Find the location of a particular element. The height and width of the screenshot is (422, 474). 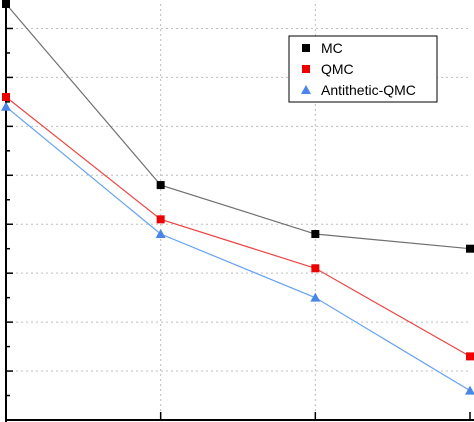

legend-label: QMC is located at coordinates (337, 69).